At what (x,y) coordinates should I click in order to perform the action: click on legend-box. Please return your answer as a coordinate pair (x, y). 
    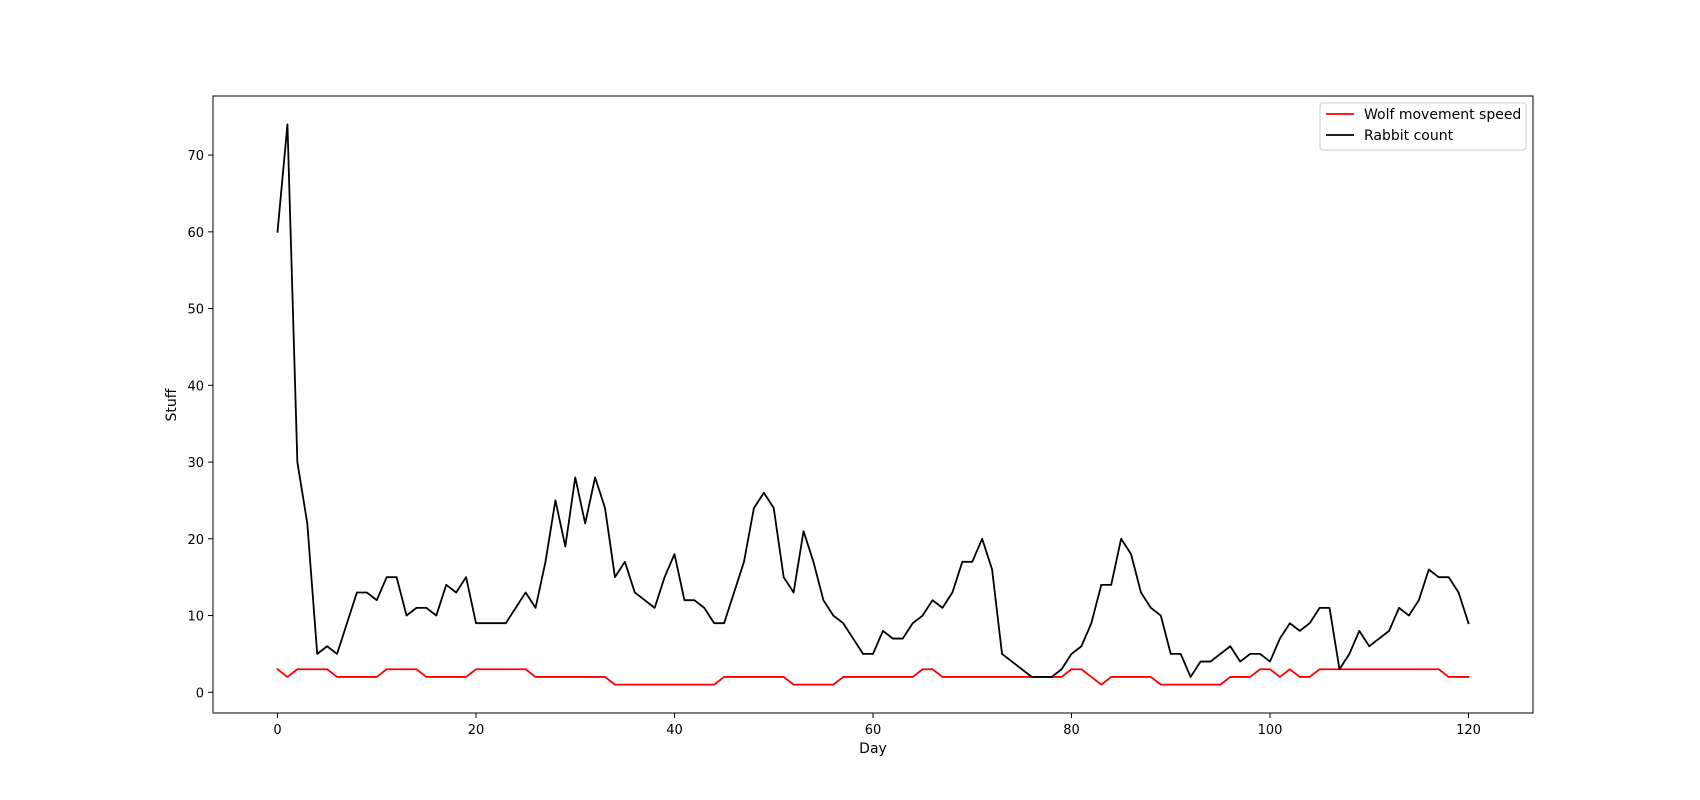
    Looking at the image, I should click on (1423, 126).